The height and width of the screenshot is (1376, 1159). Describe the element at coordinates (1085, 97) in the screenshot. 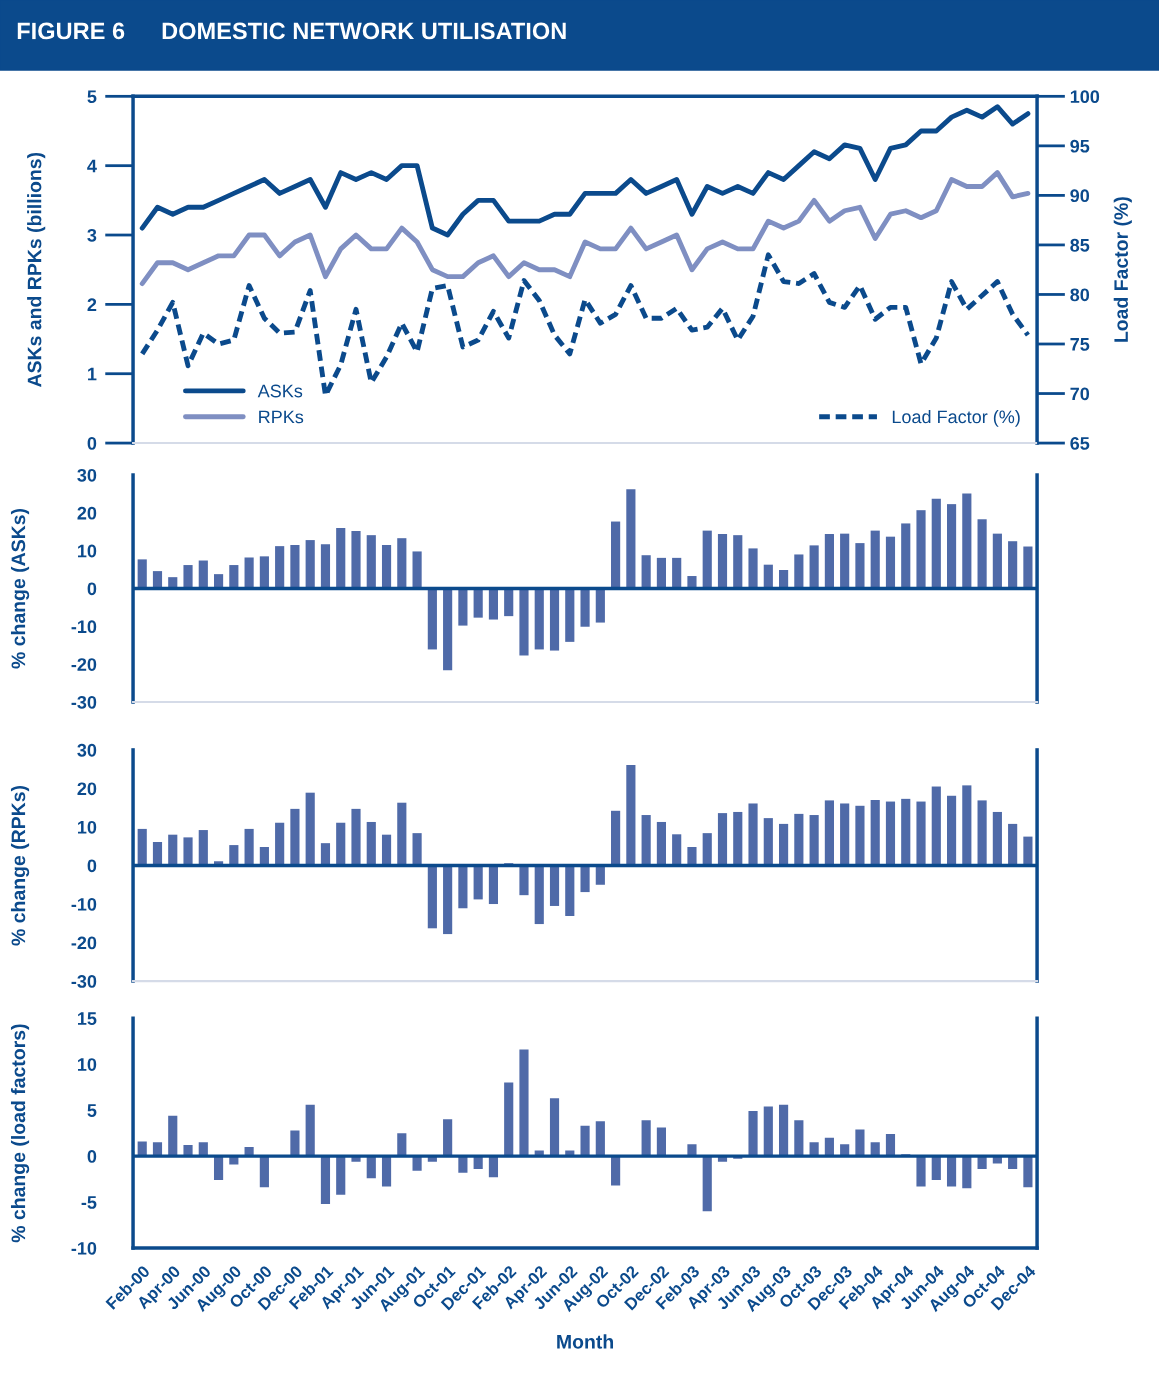

I see `y2-tick-label: 100` at that location.